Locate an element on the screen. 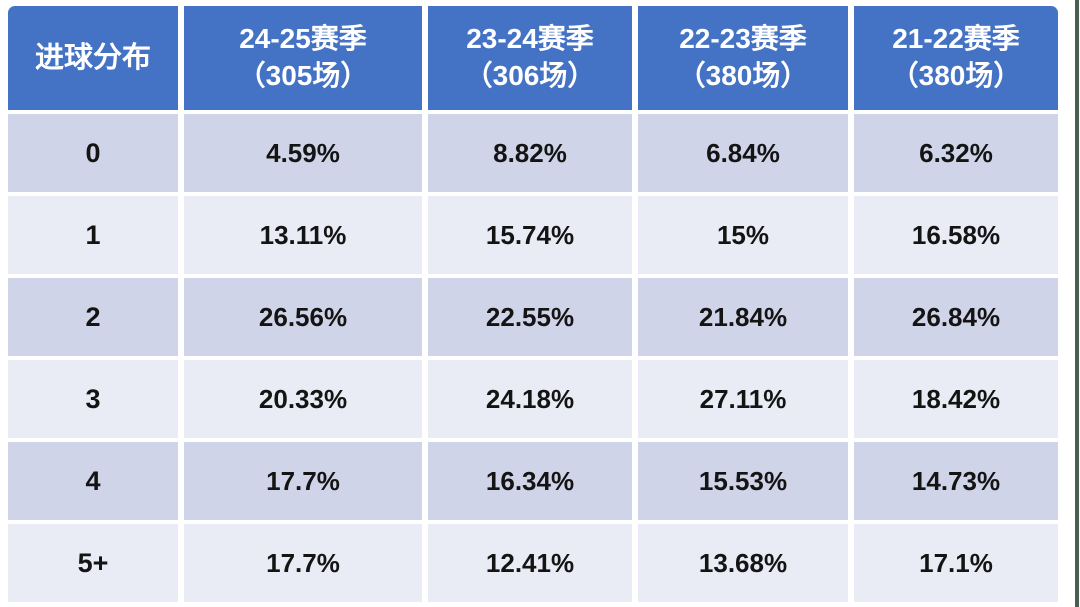 The image size is (1080, 607). table-row-goals-4: 4 17.7% 16.34% 15.53% 14.73% is located at coordinates (533, 481).